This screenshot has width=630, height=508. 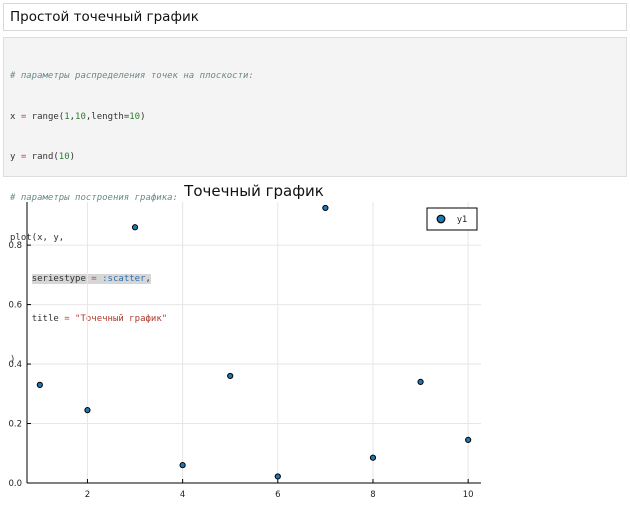 What do you see at coordinates (43, 157) in the screenshot?
I see `code-line-y: y = rand(10)` at bounding box center [43, 157].